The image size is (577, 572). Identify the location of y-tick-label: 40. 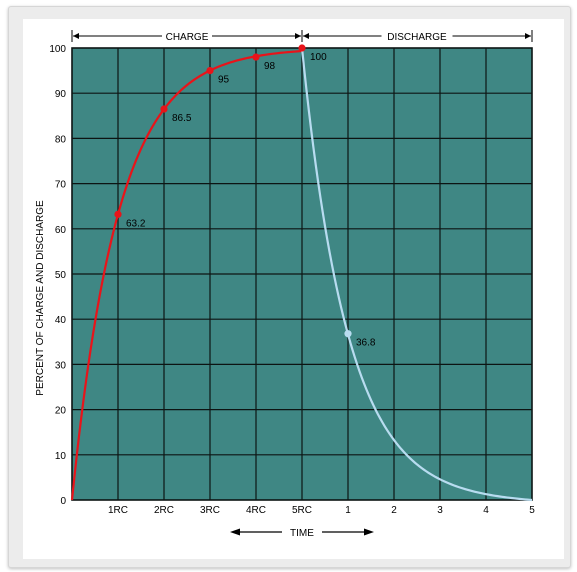
(61, 320).